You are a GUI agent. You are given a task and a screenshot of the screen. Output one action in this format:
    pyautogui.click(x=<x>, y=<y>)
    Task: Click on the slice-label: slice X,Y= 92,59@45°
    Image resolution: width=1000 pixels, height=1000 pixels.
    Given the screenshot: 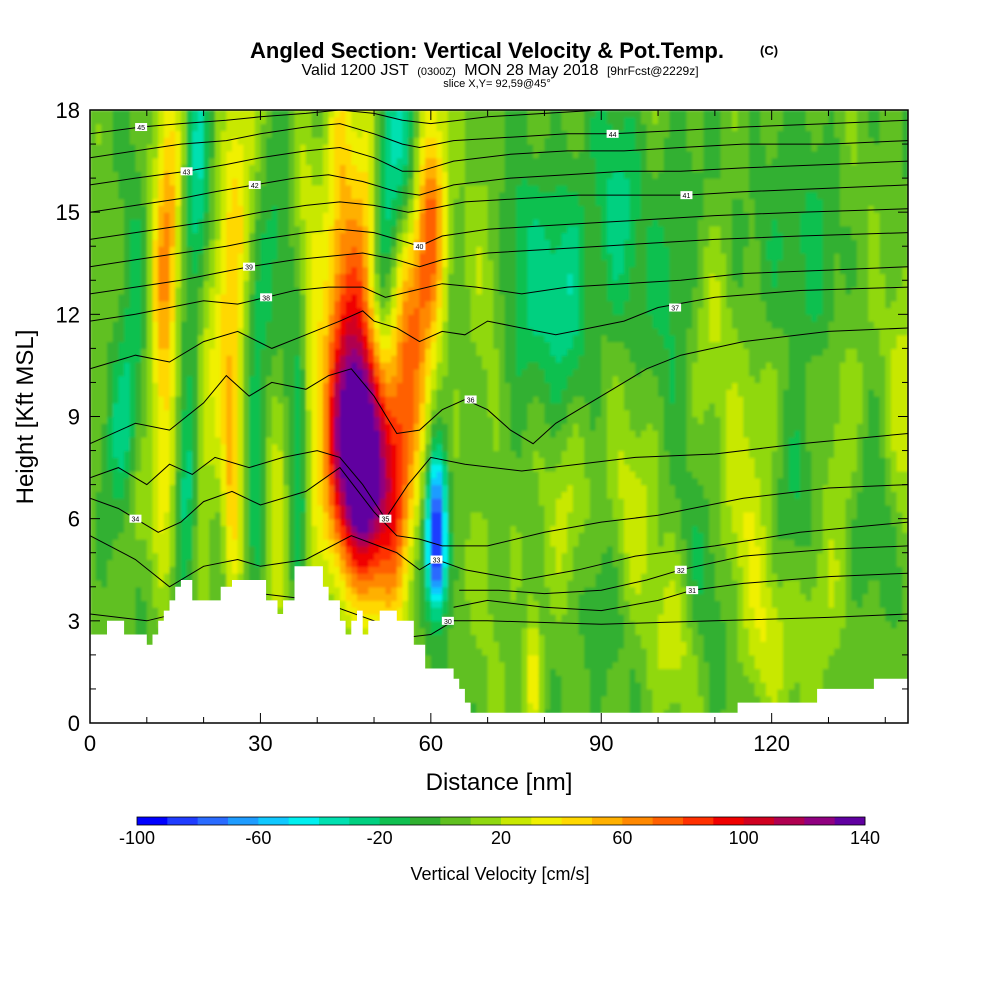 What is the action you would take?
    pyautogui.click(x=497, y=84)
    